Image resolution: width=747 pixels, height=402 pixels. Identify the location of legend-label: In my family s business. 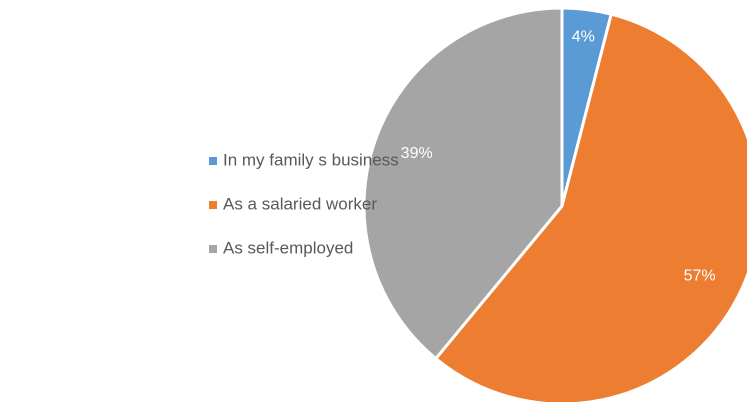
(311, 159).